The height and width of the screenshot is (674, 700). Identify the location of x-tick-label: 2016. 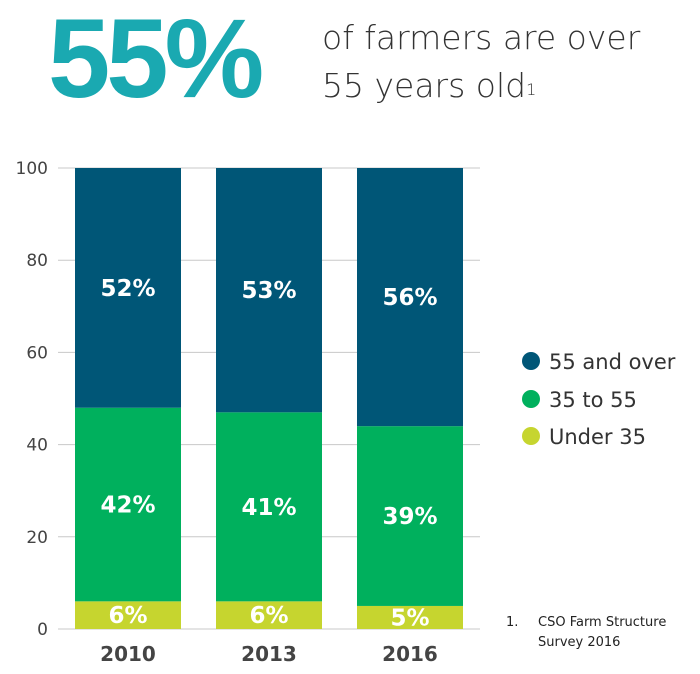
(410, 654).